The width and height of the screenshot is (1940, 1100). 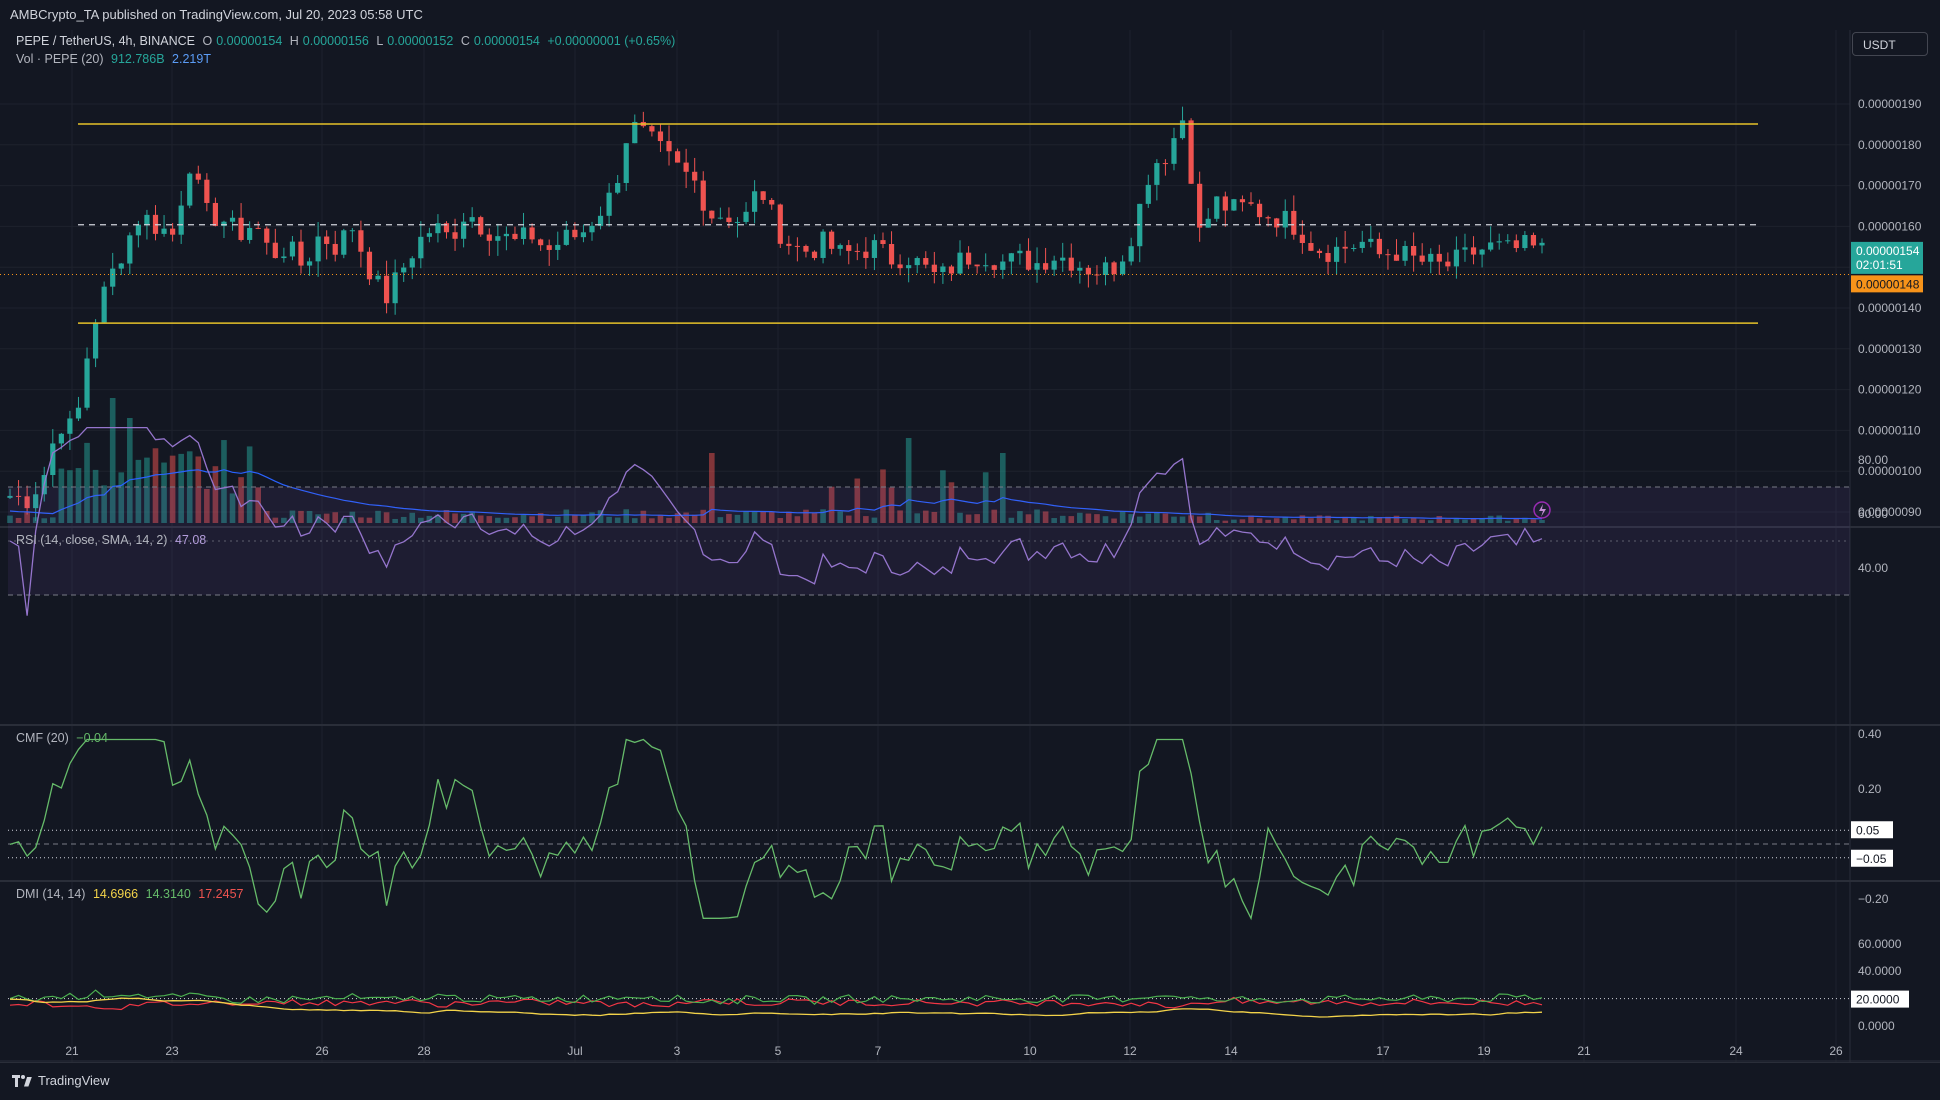 I want to click on cmf-value: −0.04, so click(x=92, y=738).